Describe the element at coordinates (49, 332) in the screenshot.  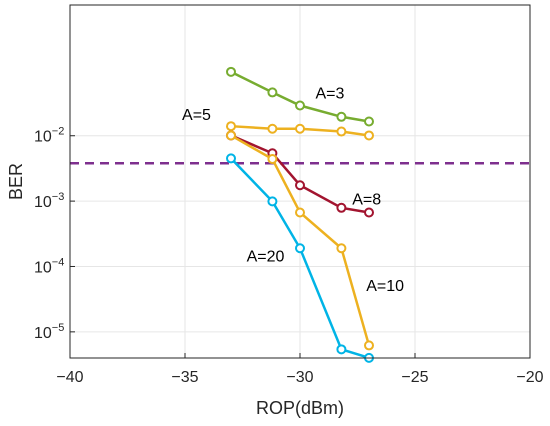
I see `y-tick-label: 10⁻⁵` at that location.